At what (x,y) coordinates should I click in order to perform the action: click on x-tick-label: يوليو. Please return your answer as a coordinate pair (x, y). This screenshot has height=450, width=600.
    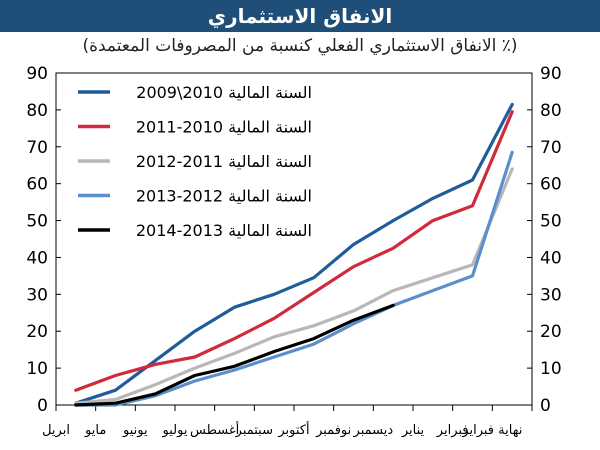
    Looking at the image, I should click on (175, 430).